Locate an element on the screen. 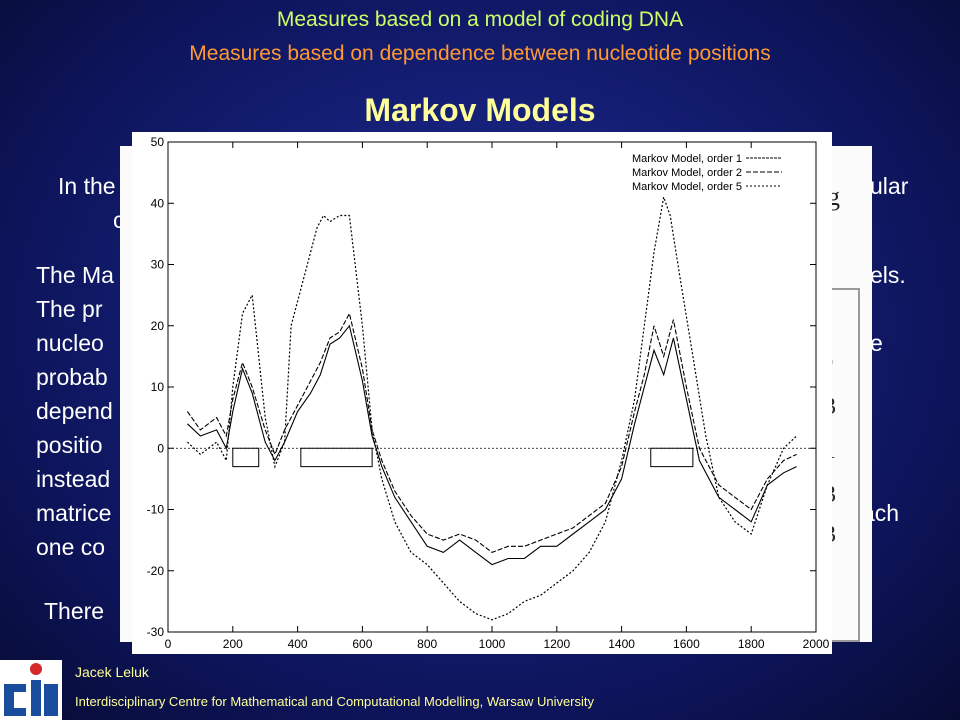 The image size is (960, 720). table-border is located at coordinates (837, 465).